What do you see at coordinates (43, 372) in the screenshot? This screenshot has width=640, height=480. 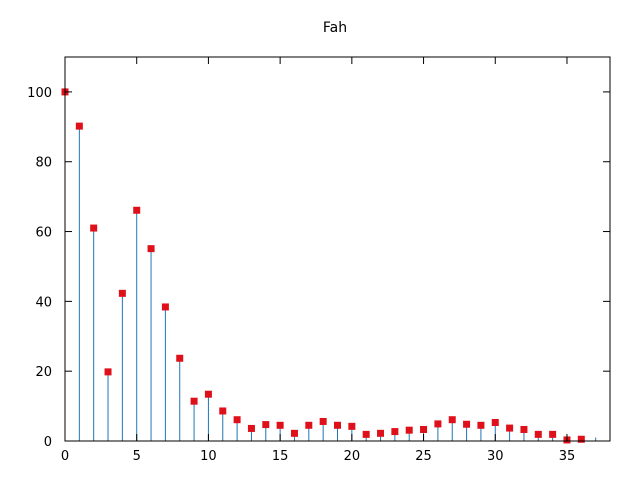 I see `y-tick-label: 20` at bounding box center [43, 372].